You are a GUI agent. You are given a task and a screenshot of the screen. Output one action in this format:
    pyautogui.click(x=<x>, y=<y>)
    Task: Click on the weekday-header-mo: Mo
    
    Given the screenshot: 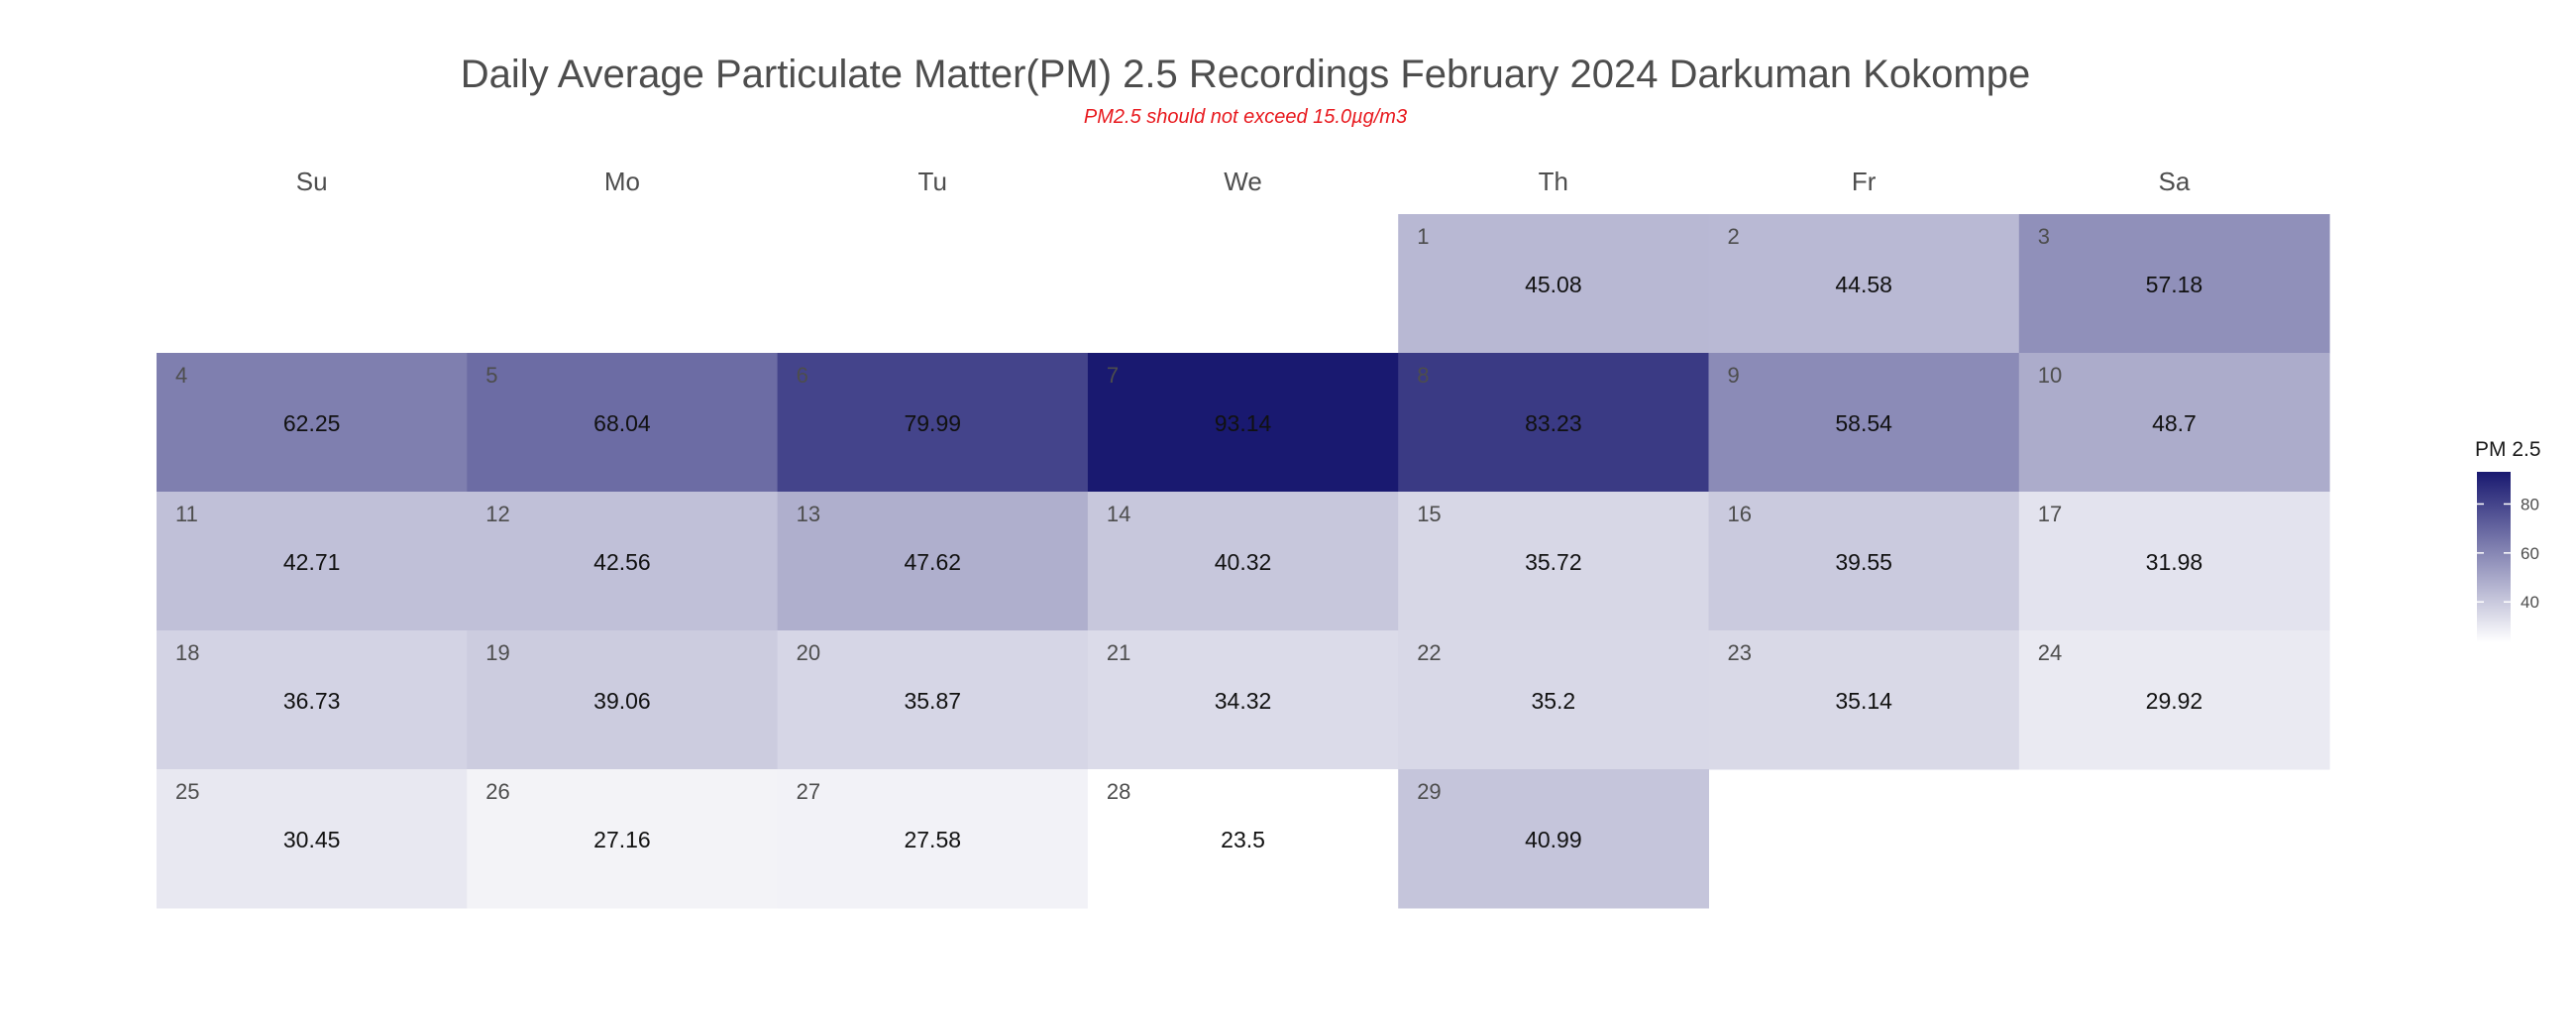 What is the action you would take?
    pyautogui.click(x=622, y=181)
    